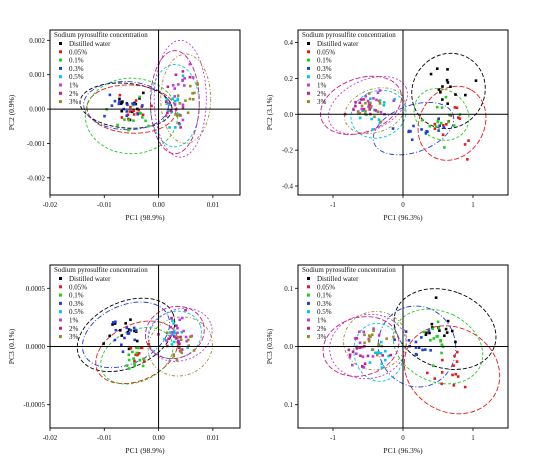  I want to click on legend-title: Sodium pyrosulfite concentration, so click(349, 270).